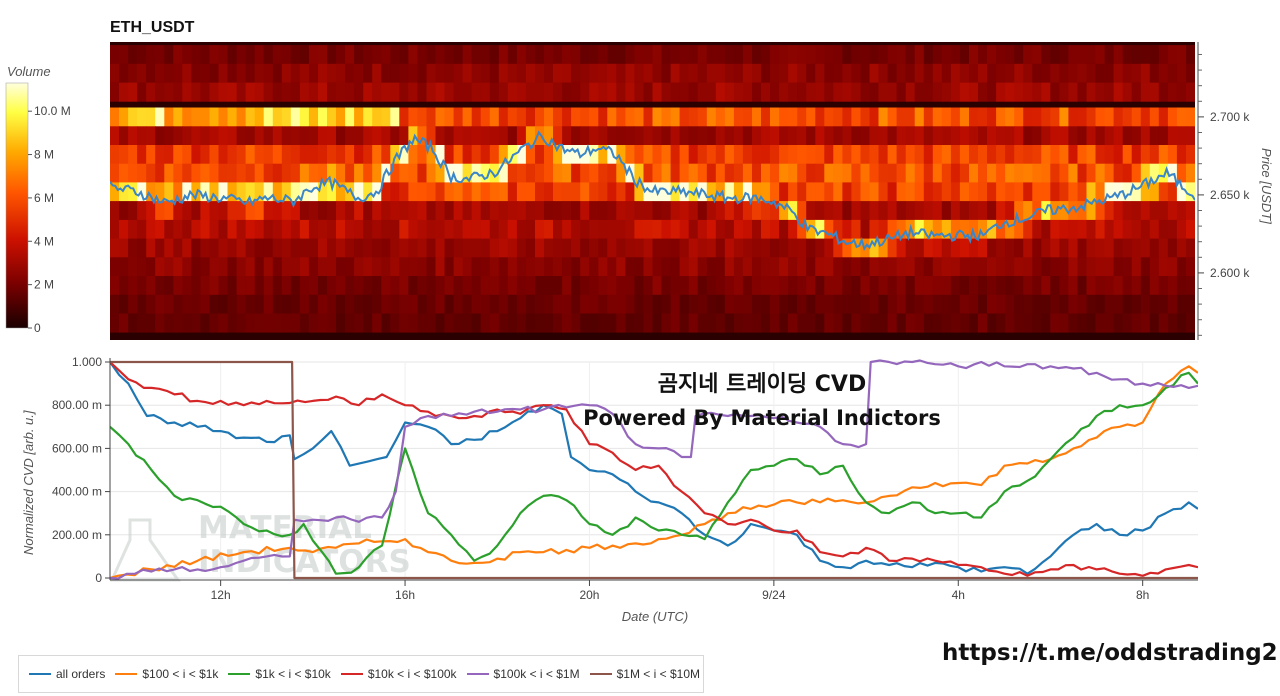 Image resolution: width=1280 pixels, height=696 pixels. Describe the element at coordinates (1110, 653) in the screenshot. I see `telegram-link: https://t.me/oddstrading2` at that location.